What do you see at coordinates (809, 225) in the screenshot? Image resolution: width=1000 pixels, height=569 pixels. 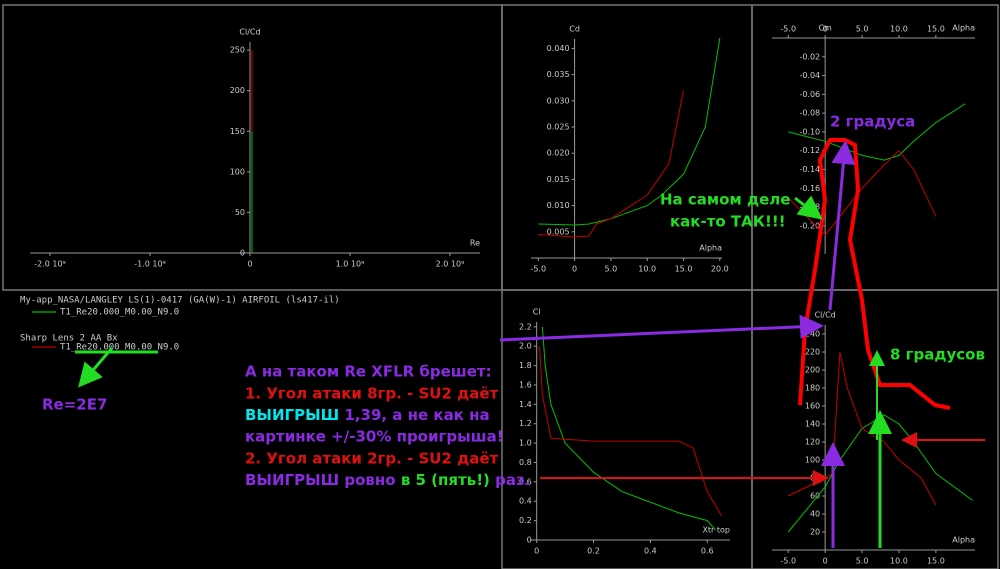 I see `y-tick-label: -0.20` at bounding box center [809, 225].